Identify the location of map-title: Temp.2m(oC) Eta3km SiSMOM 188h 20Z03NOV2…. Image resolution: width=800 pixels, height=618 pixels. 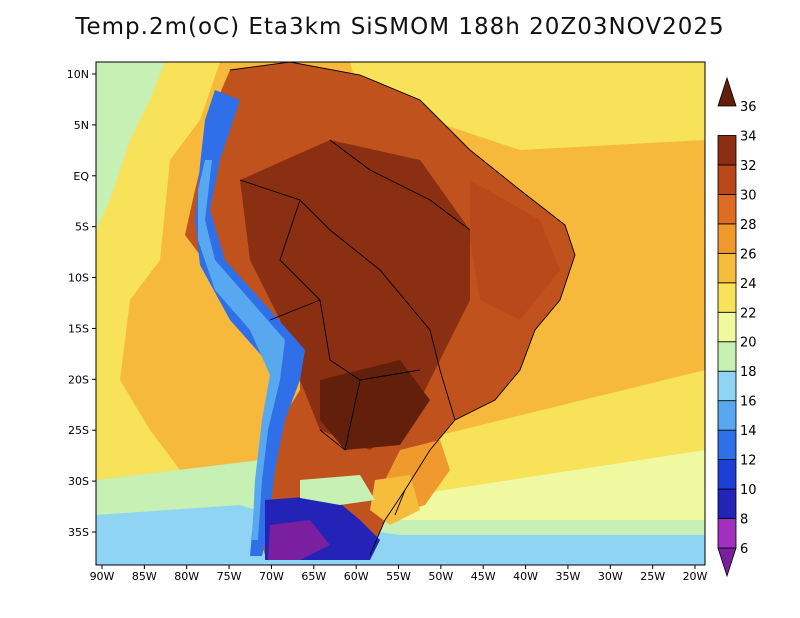
(400, 27).